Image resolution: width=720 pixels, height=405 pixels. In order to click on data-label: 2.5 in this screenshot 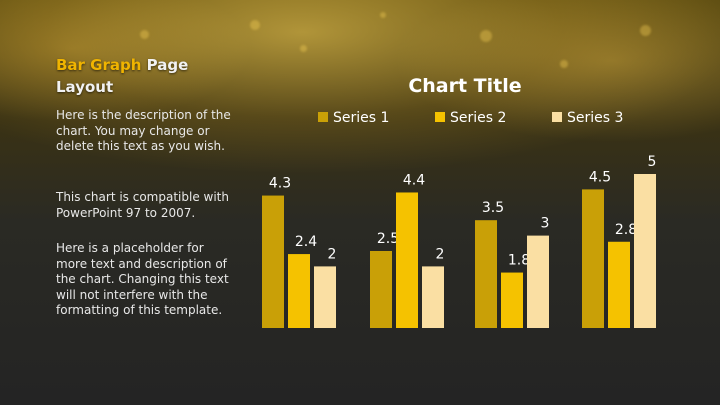, I will do `click(388, 239)`.